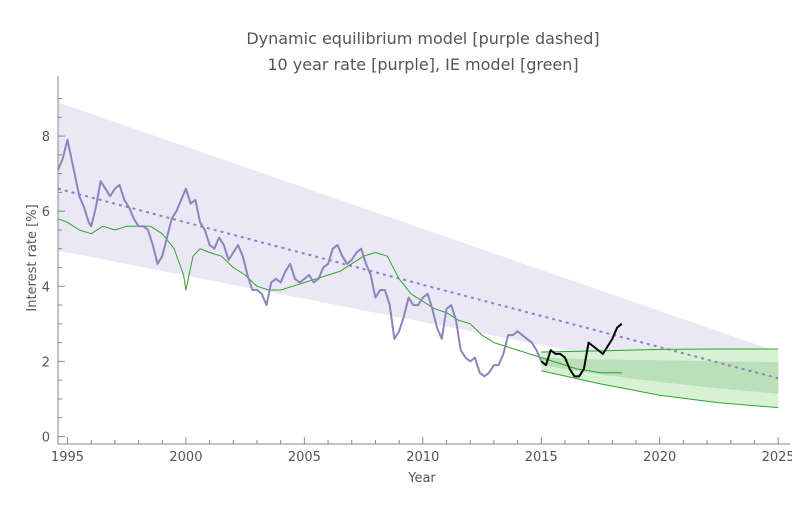 The image size is (792, 510). I want to click on x-axis-title: Year, so click(421, 478).